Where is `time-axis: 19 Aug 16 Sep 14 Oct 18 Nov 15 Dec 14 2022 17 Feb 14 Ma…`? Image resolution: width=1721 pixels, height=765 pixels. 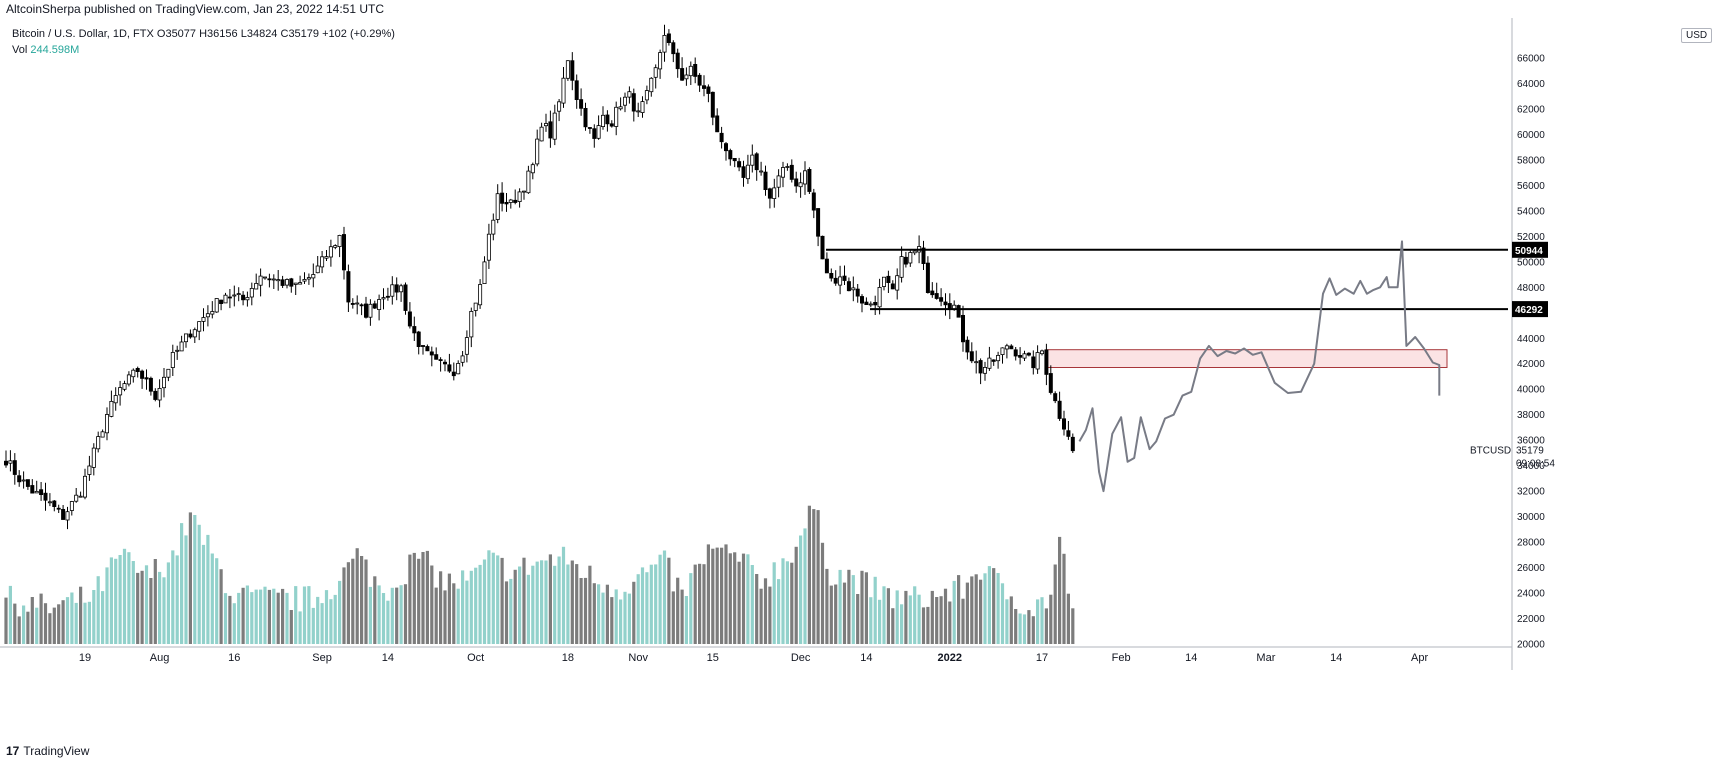 time-axis: 19 Aug 16 Sep 14 Oct 18 Nov 15 Dec 14 2022 17 Feb 14 Ma… is located at coordinates (754, 658).